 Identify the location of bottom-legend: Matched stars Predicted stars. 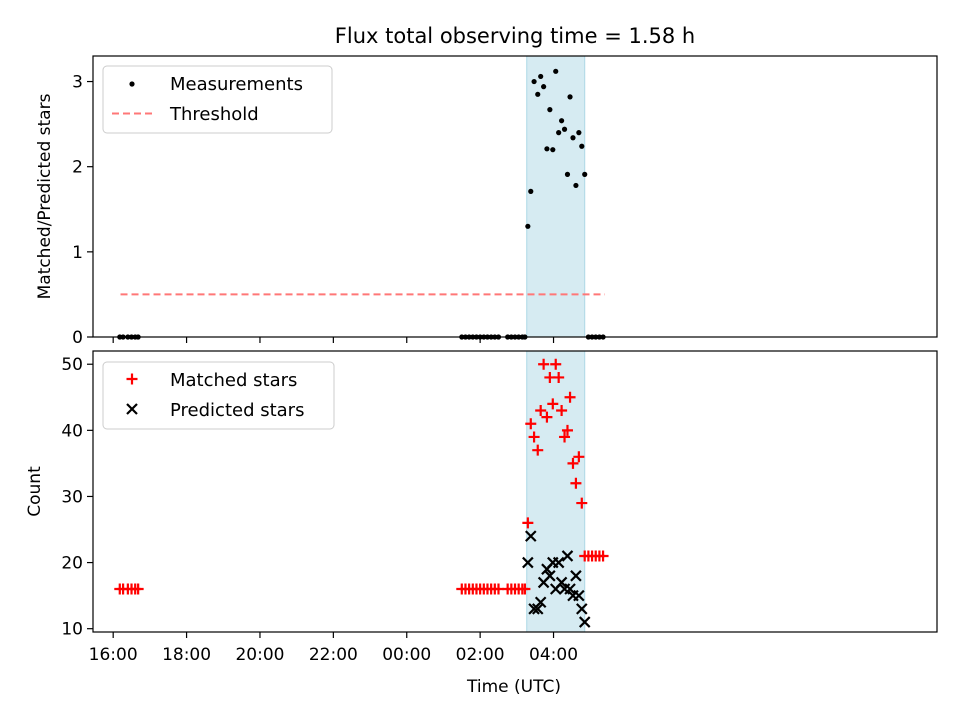
(218, 395).